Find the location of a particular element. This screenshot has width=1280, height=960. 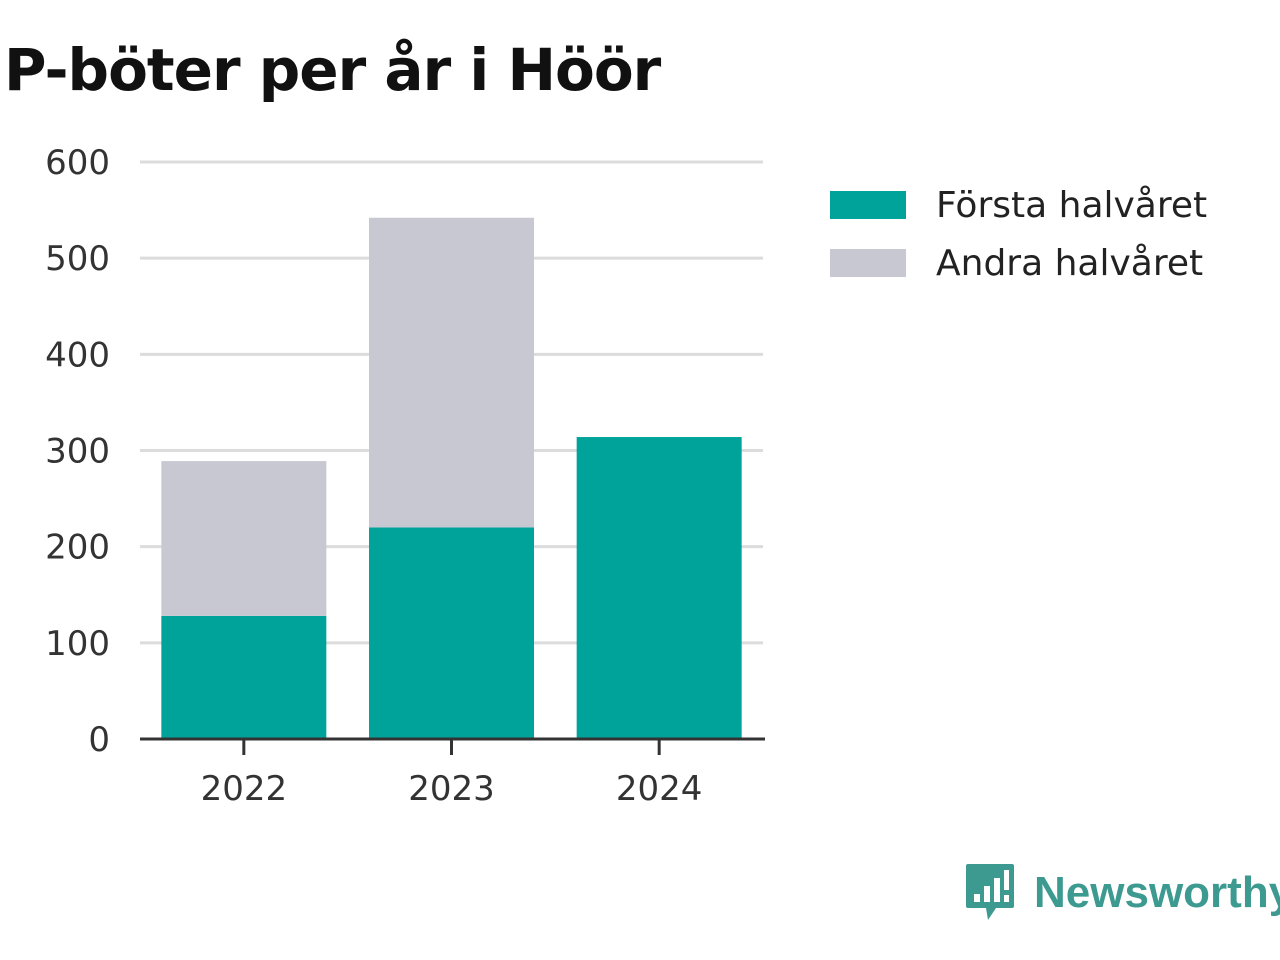

legend-swatch-first-half is located at coordinates (868, 205).